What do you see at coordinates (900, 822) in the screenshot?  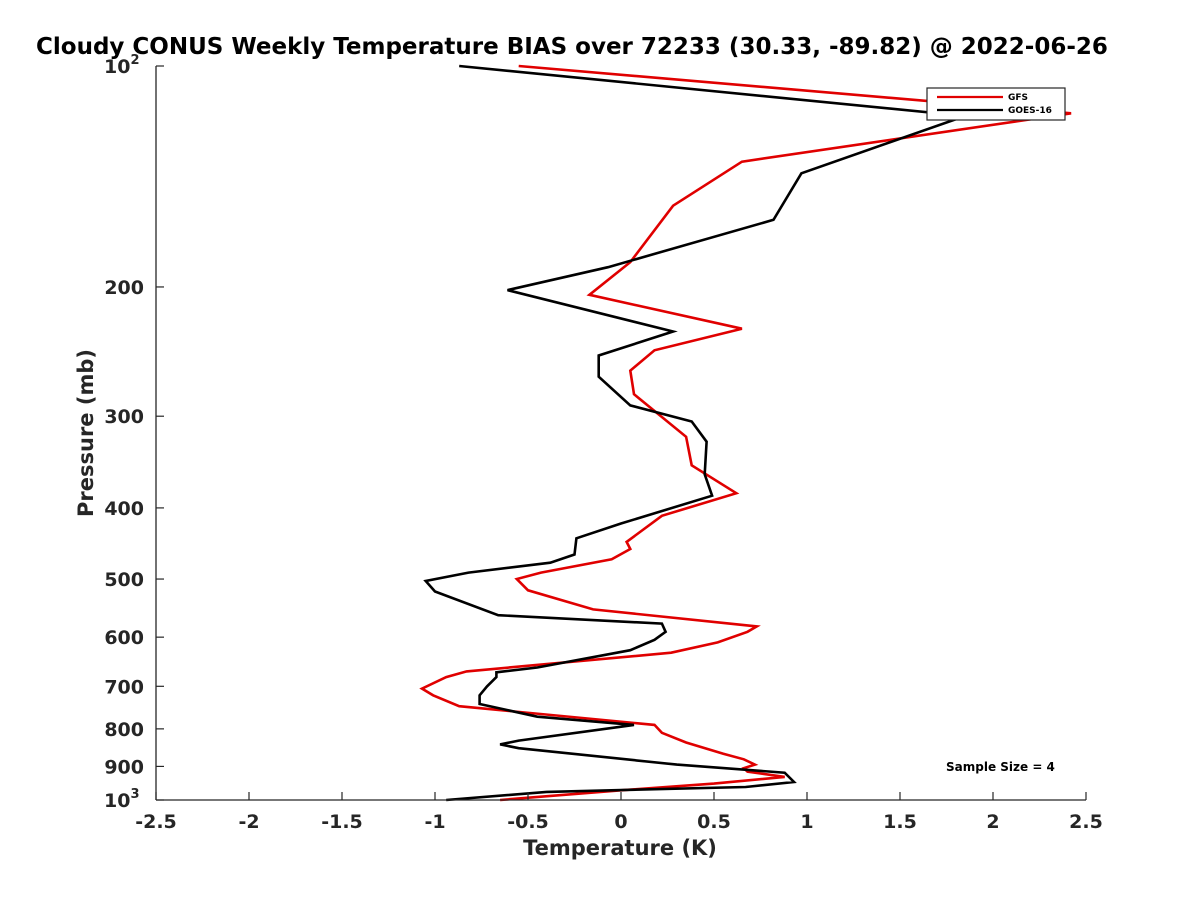 I see `x-tick-label: 1.5` at bounding box center [900, 822].